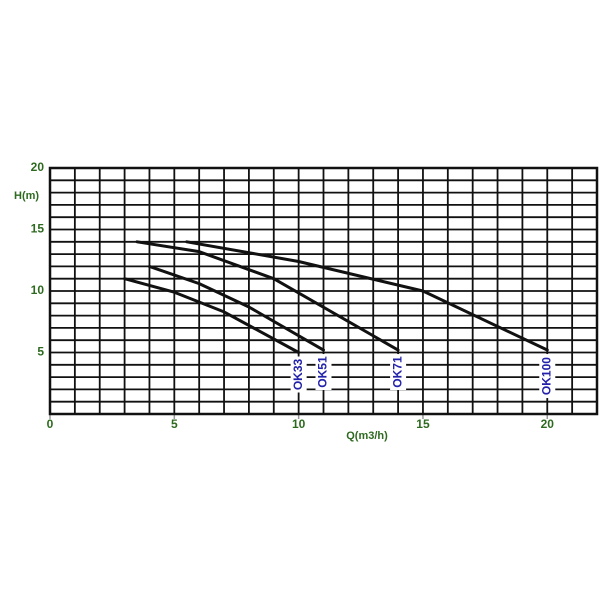 This screenshot has width=603, height=603. Describe the element at coordinates (38, 290) in the screenshot. I see `y-tick-label: 10` at that location.